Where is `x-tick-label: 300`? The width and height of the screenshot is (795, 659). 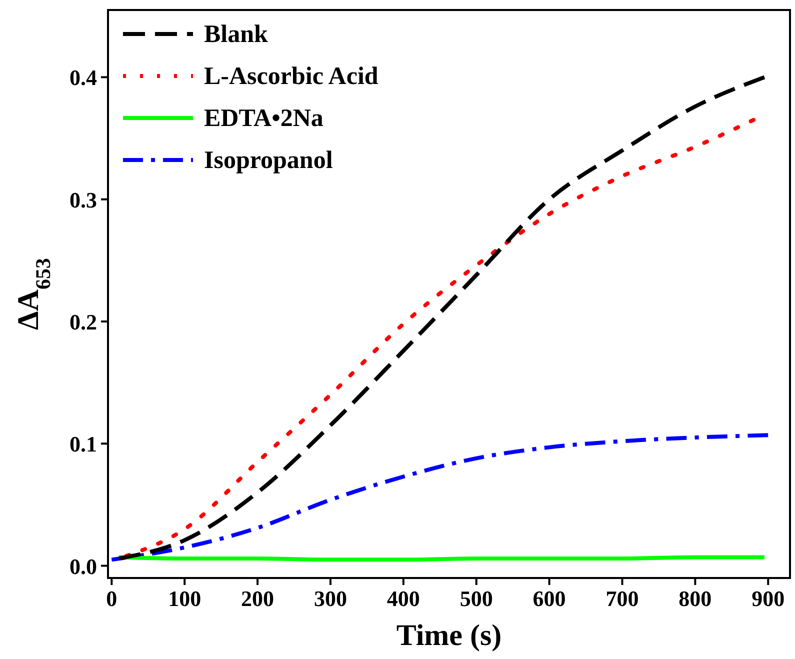
x-tick-label: 300 is located at coordinates (330, 598).